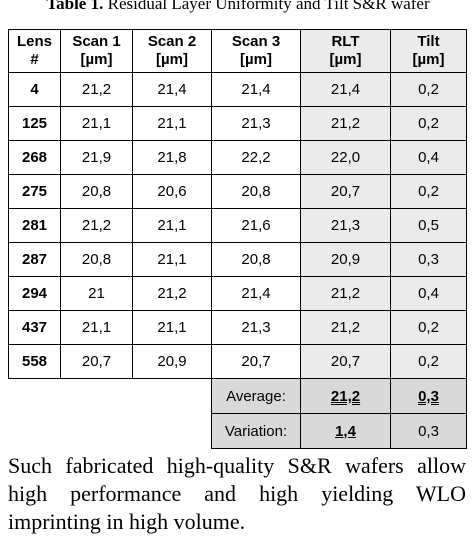 This screenshot has height=536, width=474. I want to click on summary-value-text: 21,2, so click(345, 396).